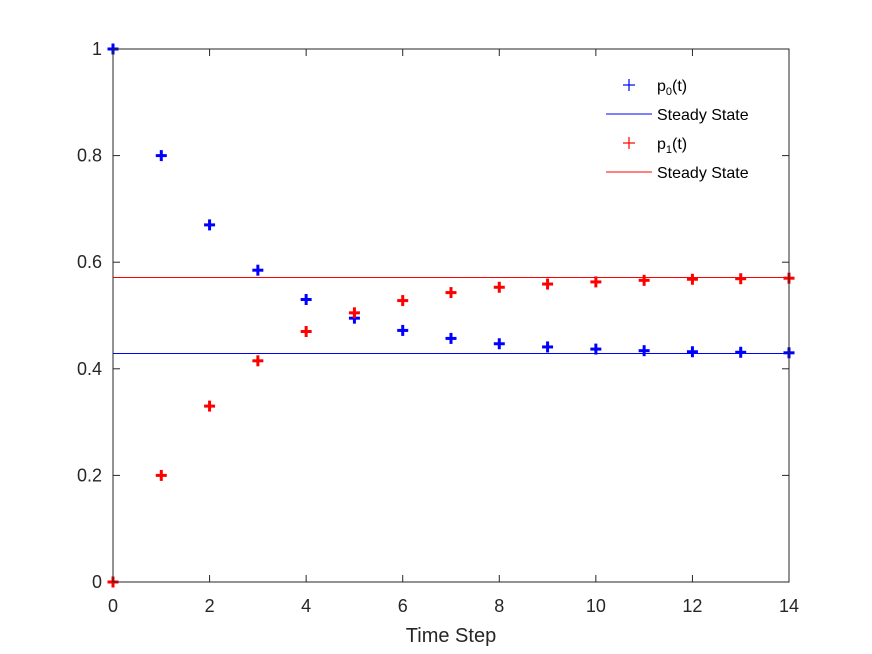  Describe the element at coordinates (403, 606) in the screenshot. I see `x-tick-label: 6` at that location.